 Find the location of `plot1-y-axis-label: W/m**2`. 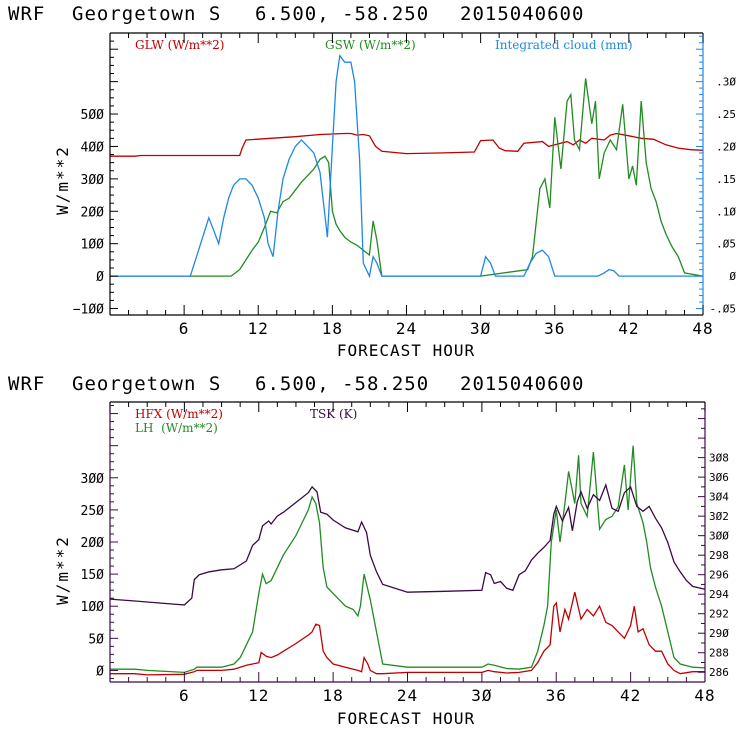

plot1-y-axis-label: W/m**2 is located at coordinates (62, 180).